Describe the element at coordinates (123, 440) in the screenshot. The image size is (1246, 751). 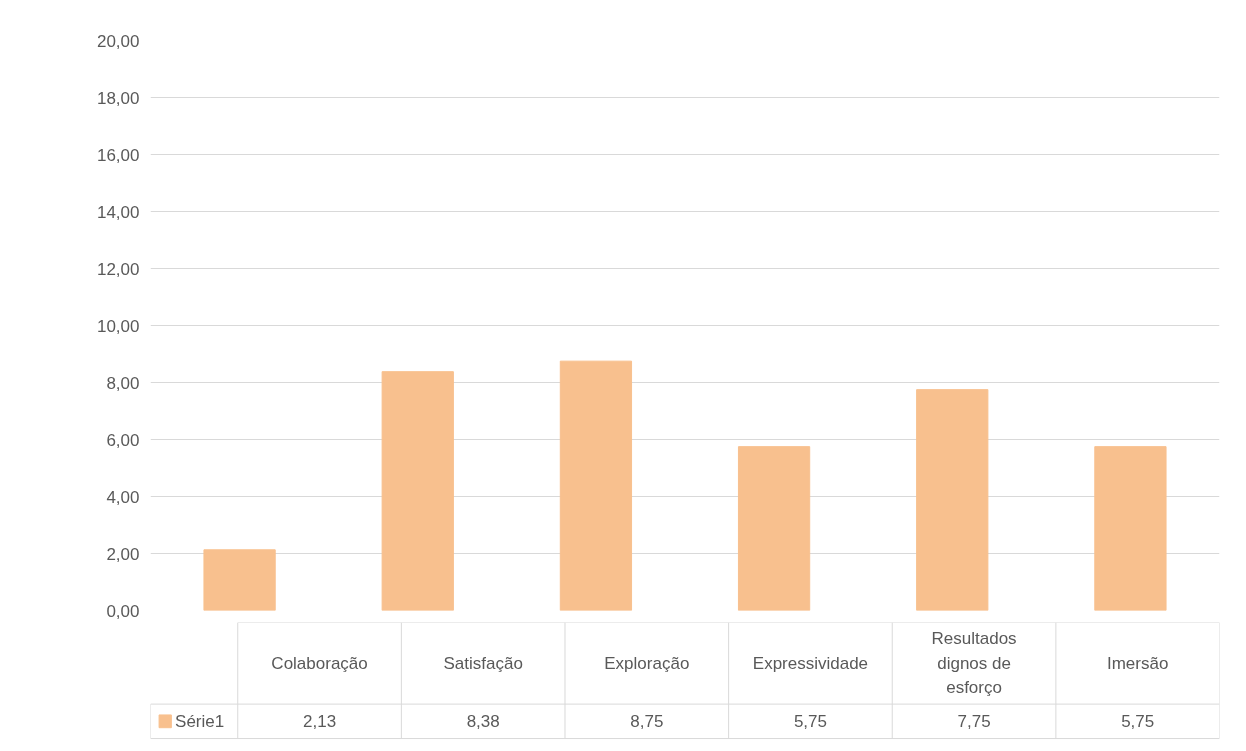
I see `y-tick-label: 6,00` at that location.